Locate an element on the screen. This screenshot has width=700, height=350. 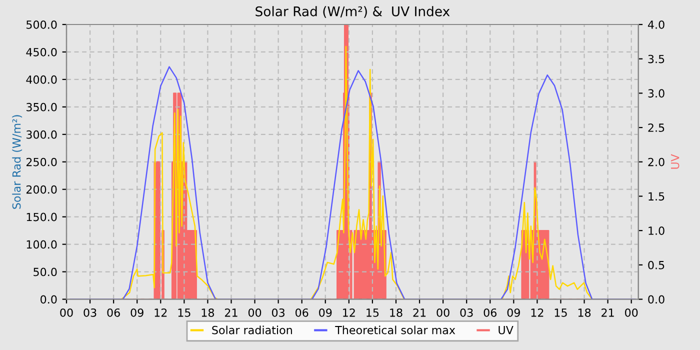
legend-label: Theoretical solar max is located at coordinates (395, 330).